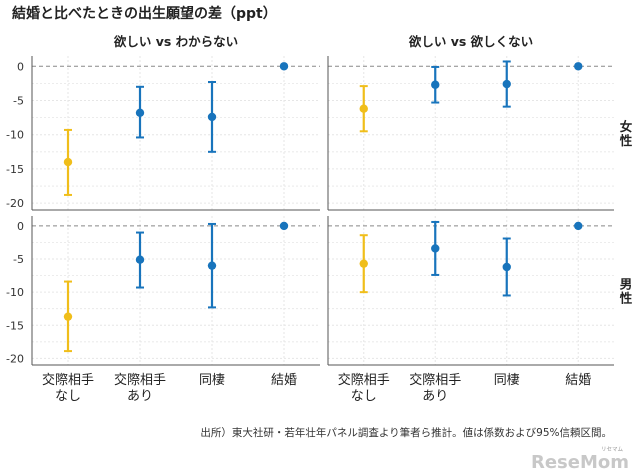 The height and width of the screenshot is (475, 640). I want to click on source-note: 出所）東大社研・若年壮年パネル調査より筆者ら推計。値は係数および95%信頼区間。, so click(406, 432).